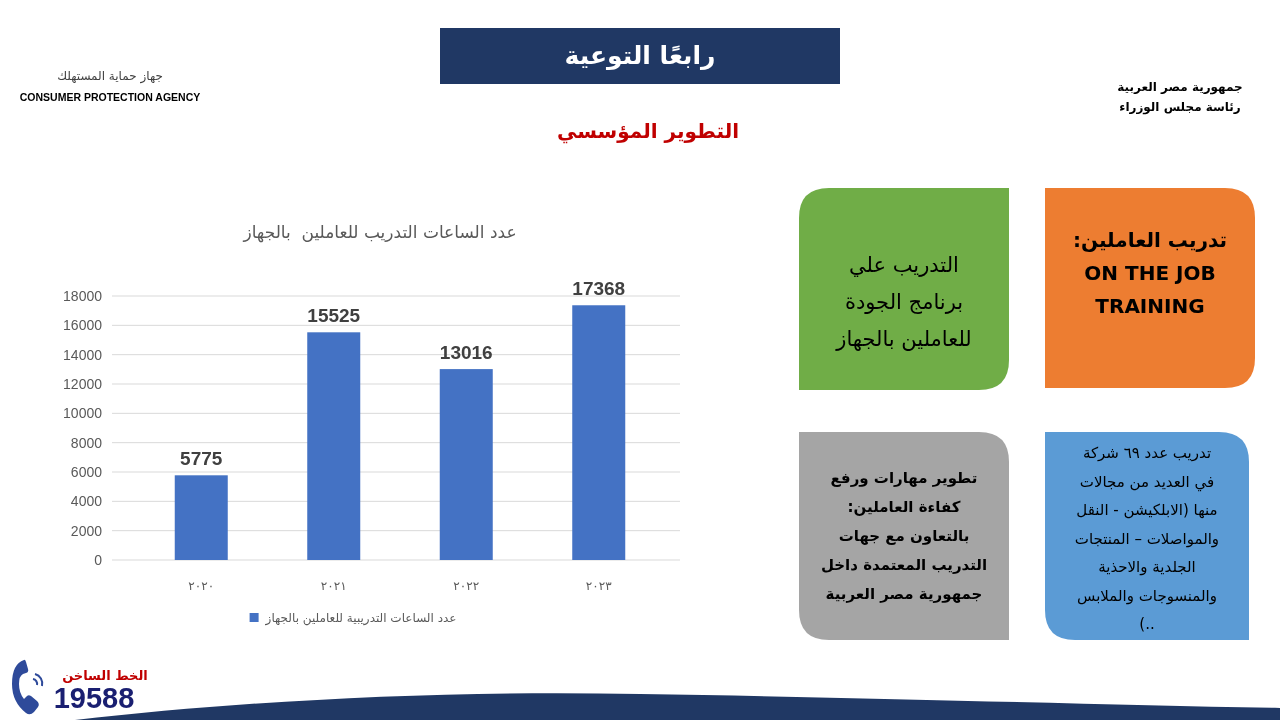 Image resolution: width=1280 pixels, height=720 pixels. Describe the element at coordinates (98, 560) in the screenshot. I see `y-tick-label: 0` at that location.